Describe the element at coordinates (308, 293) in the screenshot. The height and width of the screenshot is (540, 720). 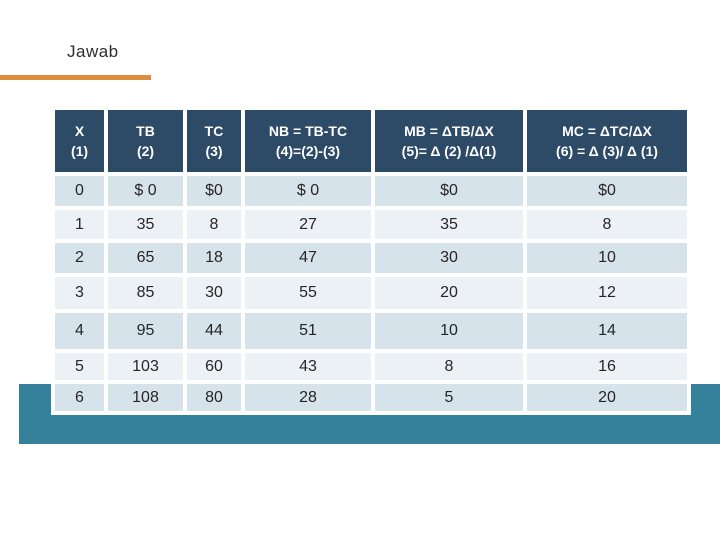
I see `table-cell: 55` at that location.